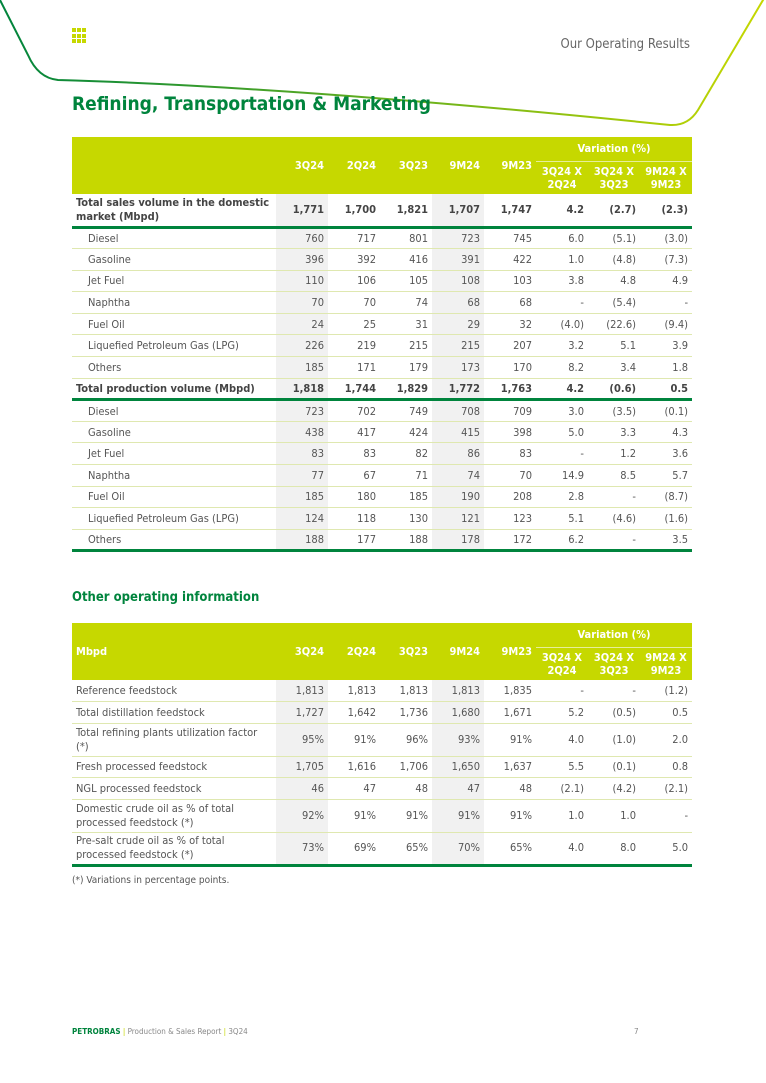 The width and height of the screenshot is (766, 1083). Describe the element at coordinates (614, 211) in the screenshot. I see `cell-value: (2.7)` at that location.